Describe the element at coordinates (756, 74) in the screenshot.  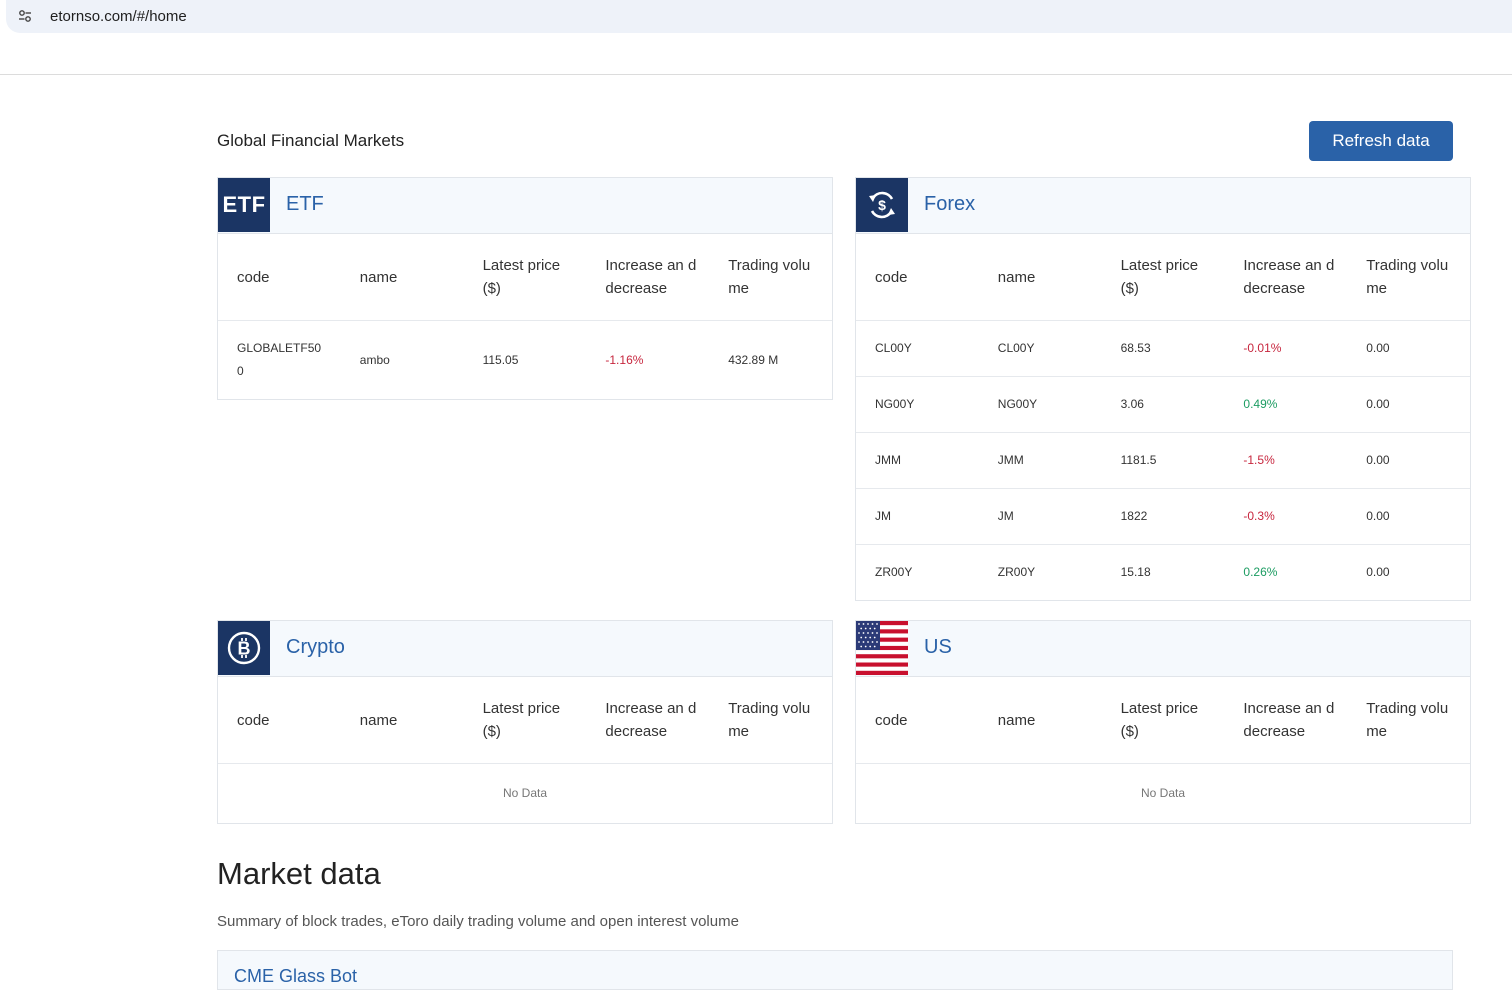
I see `header-divider` at that location.